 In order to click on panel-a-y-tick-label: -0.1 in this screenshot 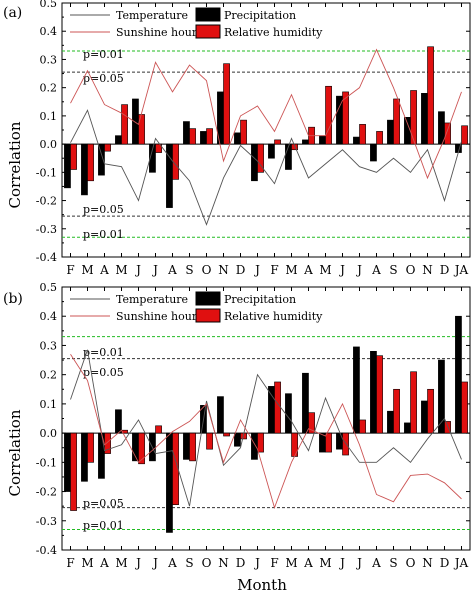, I will do `click(46, 172)`.